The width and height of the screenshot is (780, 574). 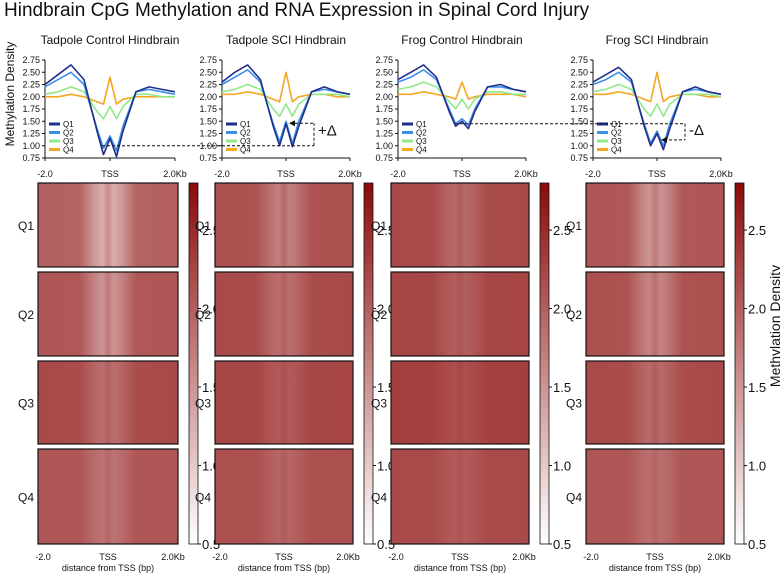 I want to click on colorbar-tick-label: 1.5, so click(x=562, y=387).